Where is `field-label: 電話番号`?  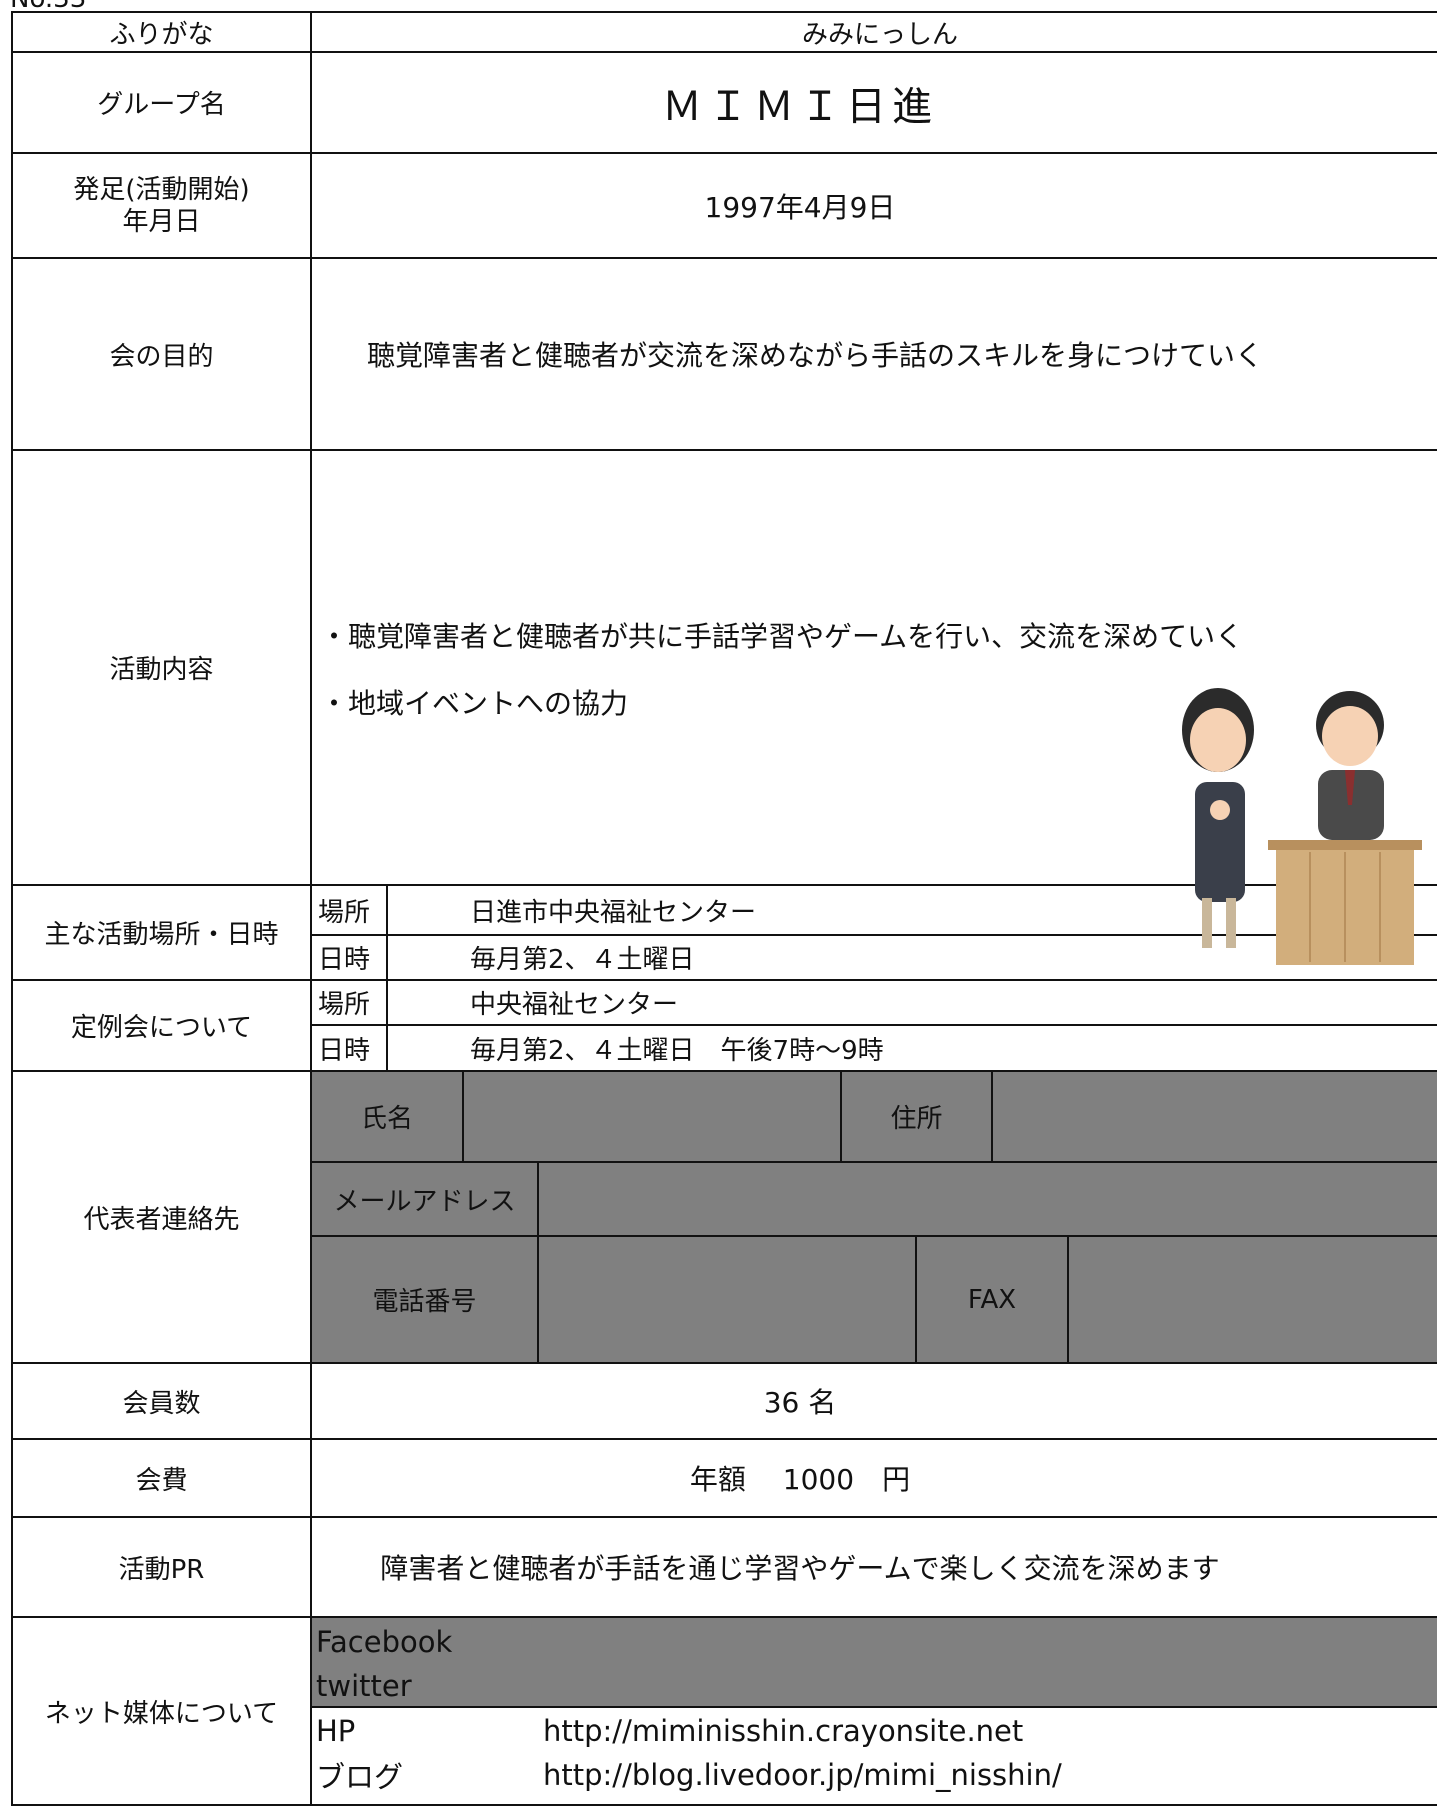
field-label: 電話番号 is located at coordinates (424, 1299).